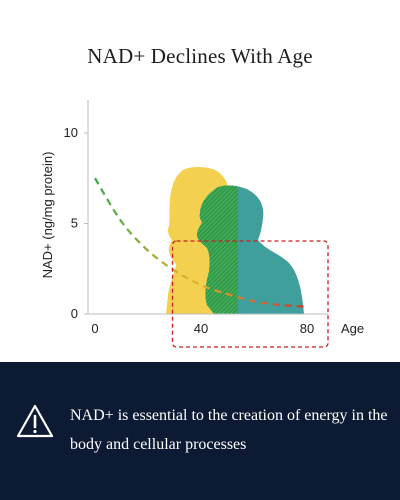 The height and width of the screenshot is (500, 400). What do you see at coordinates (47, 215) in the screenshot?
I see `y-axis-label: NAD+ (ng/mg protein)` at bounding box center [47, 215].